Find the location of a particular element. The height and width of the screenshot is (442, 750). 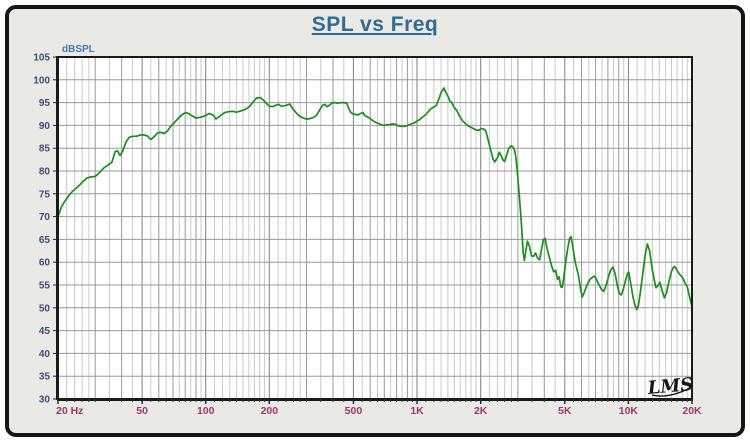

y-axis-name: dBSPL is located at coordinates (78, 49).